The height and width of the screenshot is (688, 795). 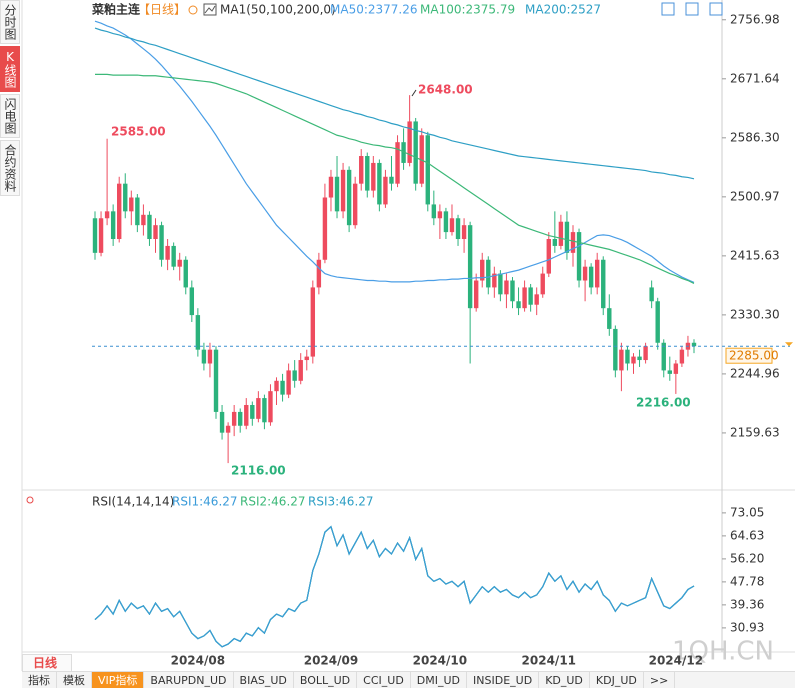 I want to click on add-icon, so click(x=193, y=10).